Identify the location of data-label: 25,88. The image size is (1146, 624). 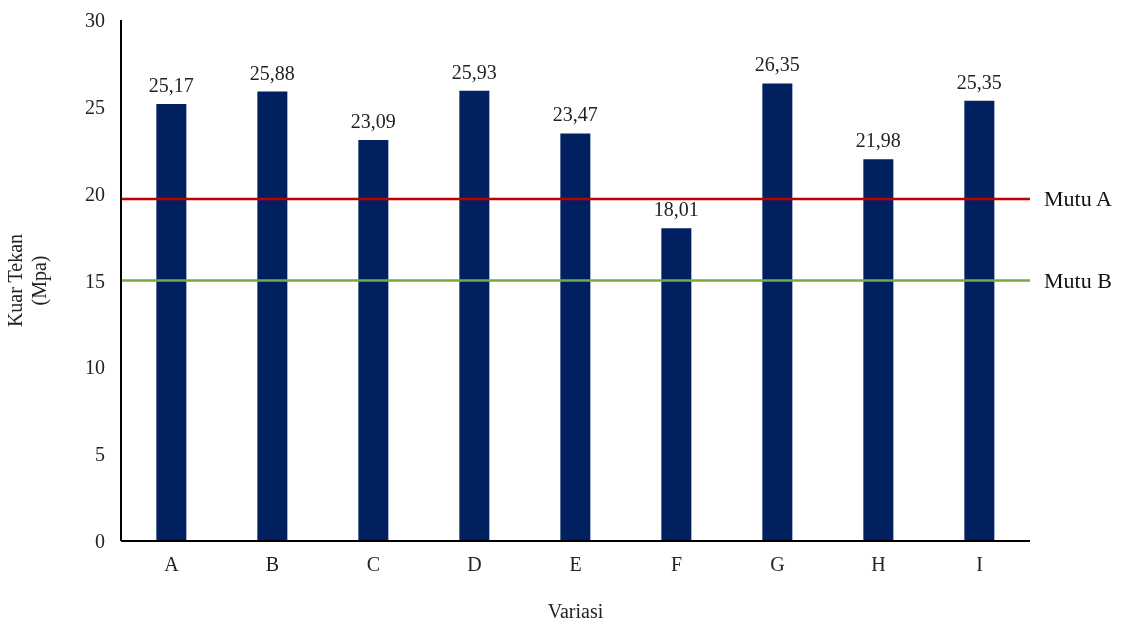
(272, 72).